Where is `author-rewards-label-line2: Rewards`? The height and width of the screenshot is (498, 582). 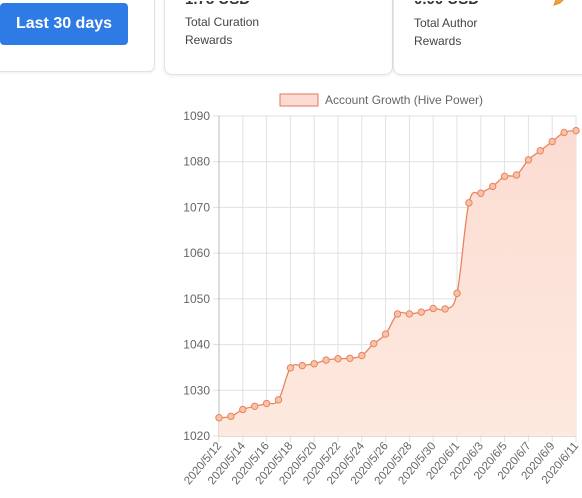
author-rewards-label-line2: Rewards is located at coordinates (438, 41).